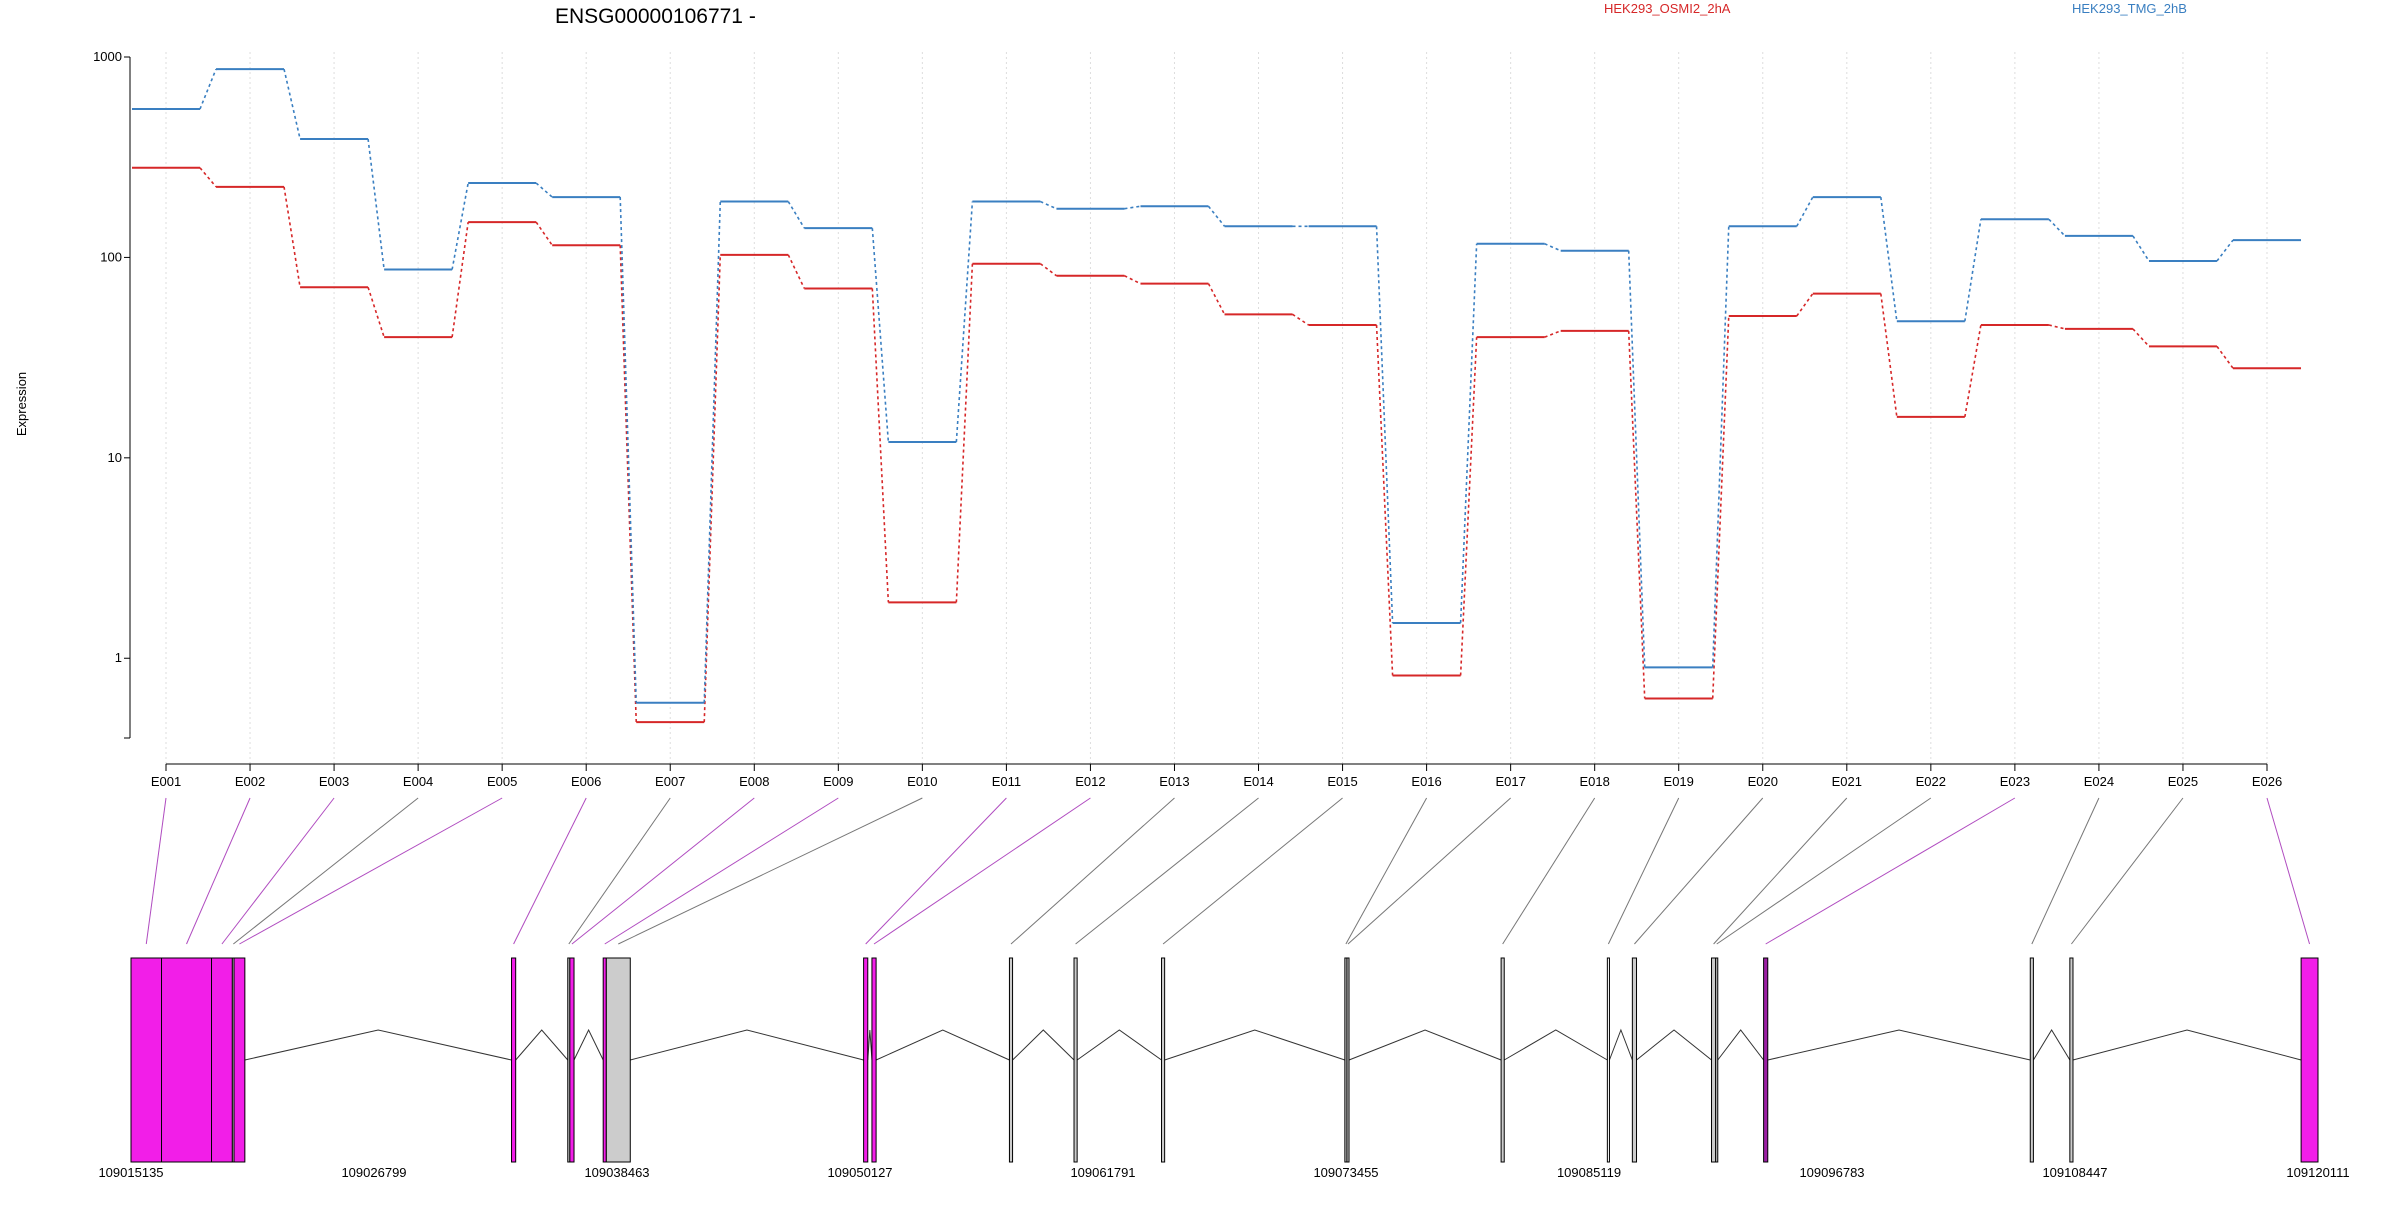 This screenshot has height=1205, width=2400. Describe the element at coordinates (1090, 781) in the screenshot. I see `x-tick-label-e012: E012` at that location.